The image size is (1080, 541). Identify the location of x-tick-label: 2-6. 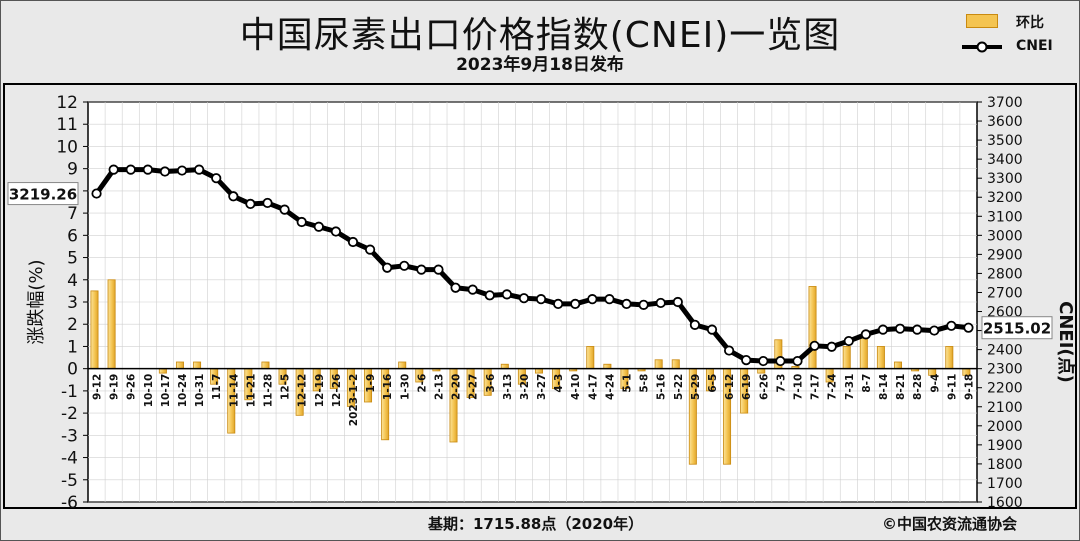
(422, 383).